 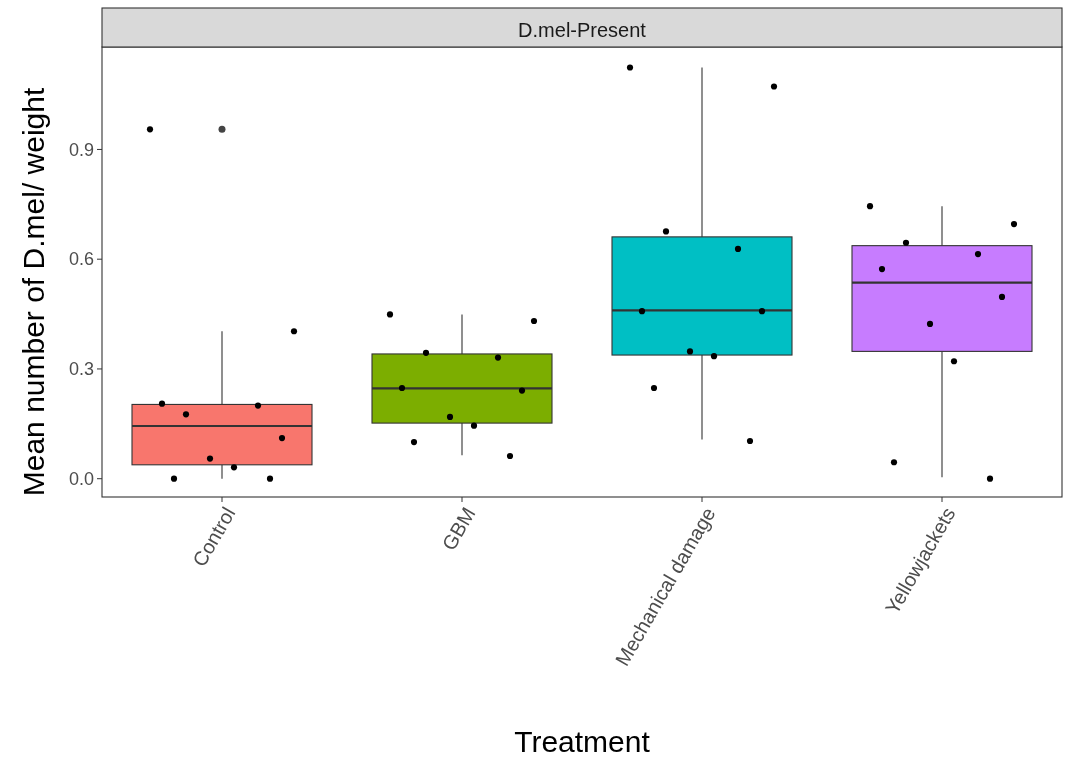 What do you see at coordinates (582, 741) in the screenshot?
I see `x-axis-title: Treatment` at bounding box center [582, 741].